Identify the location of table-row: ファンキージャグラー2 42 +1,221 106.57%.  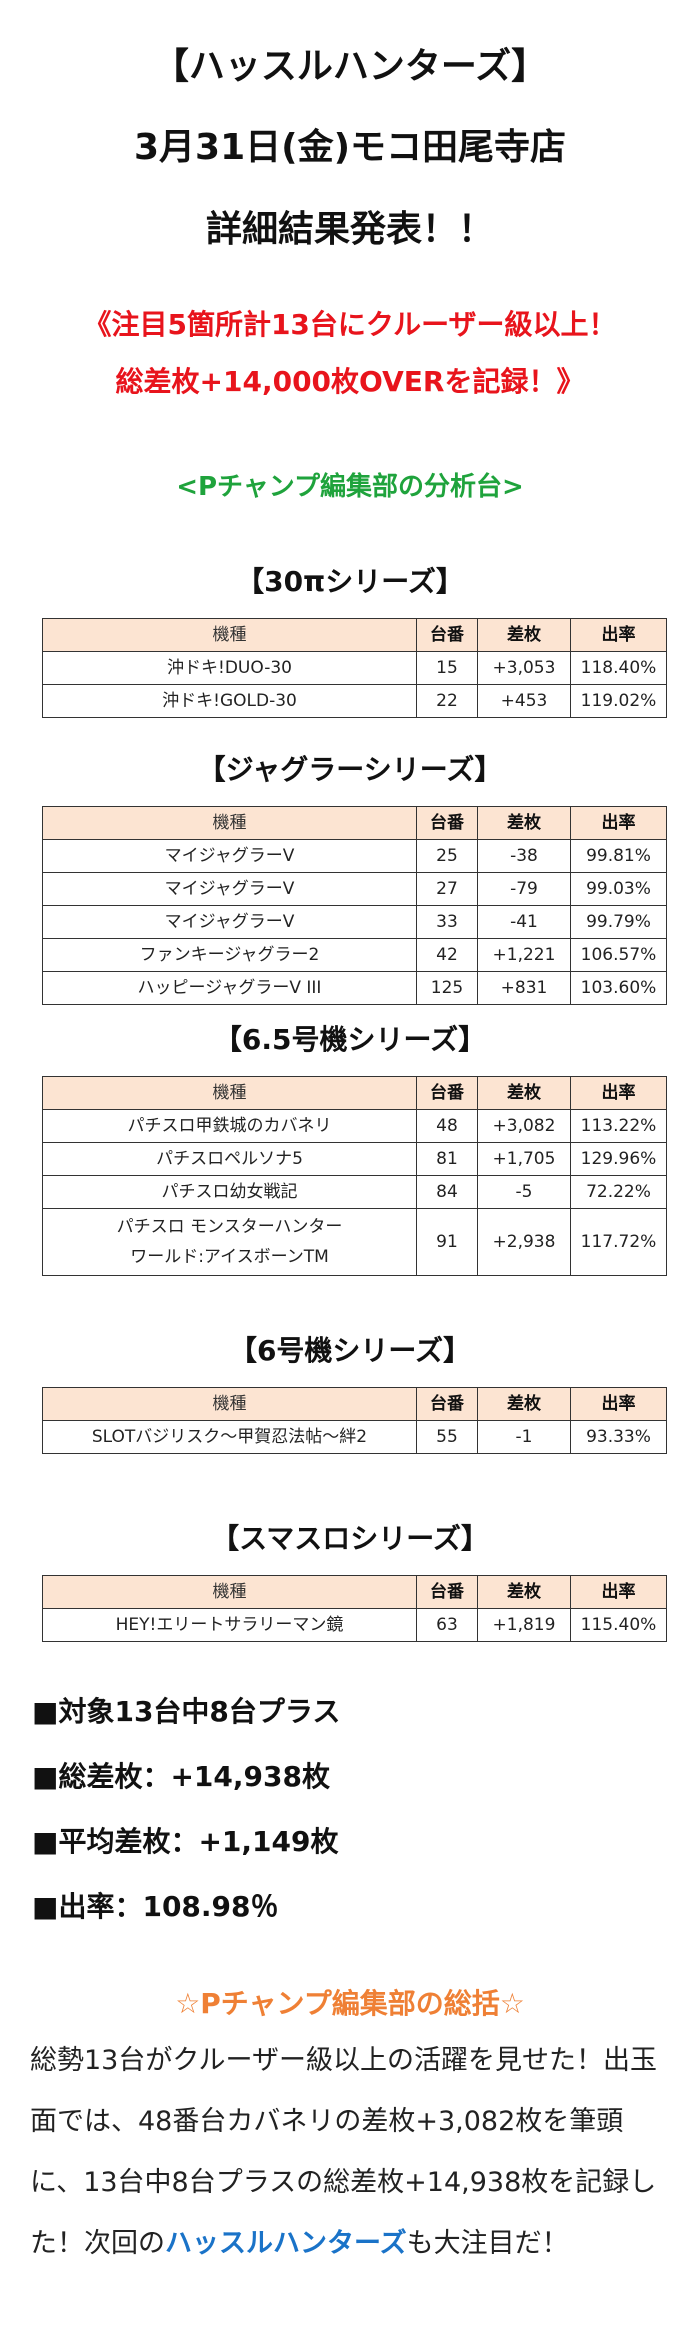
(354, 955).